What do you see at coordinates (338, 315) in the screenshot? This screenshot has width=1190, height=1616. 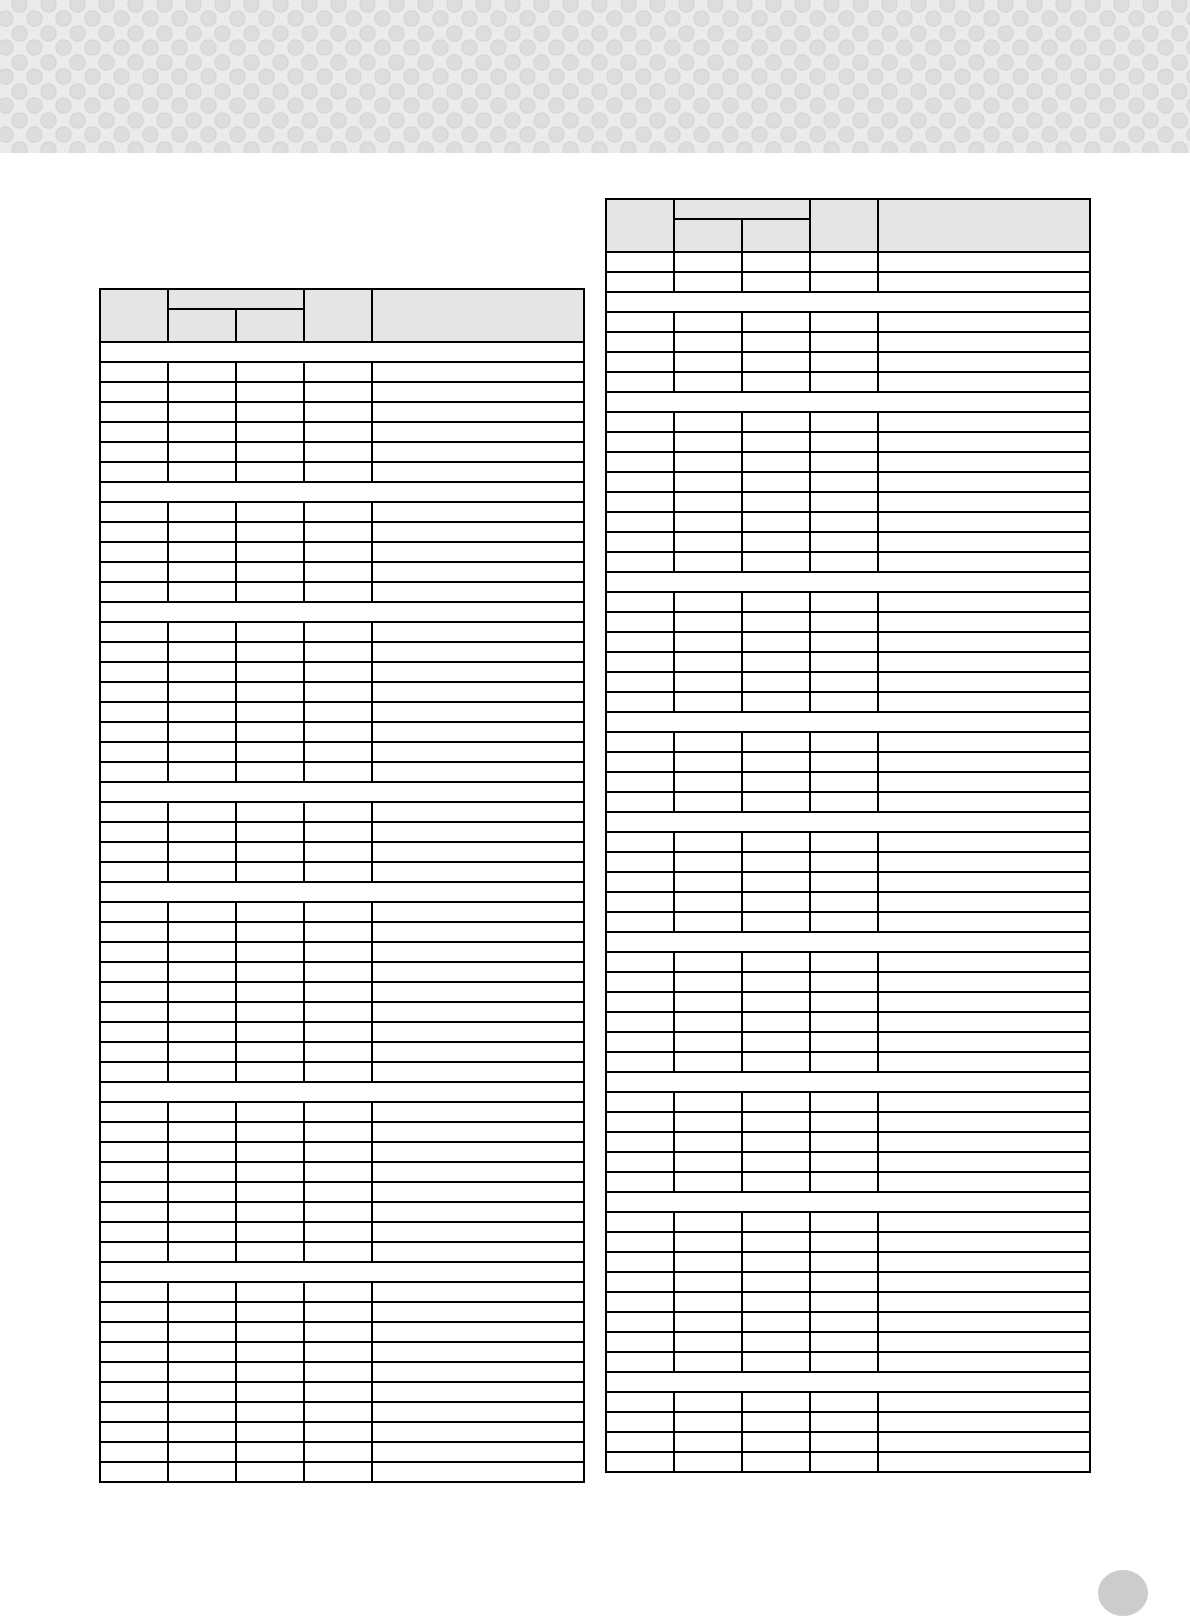 I see `header-col4` at bounding box center [338, 315].